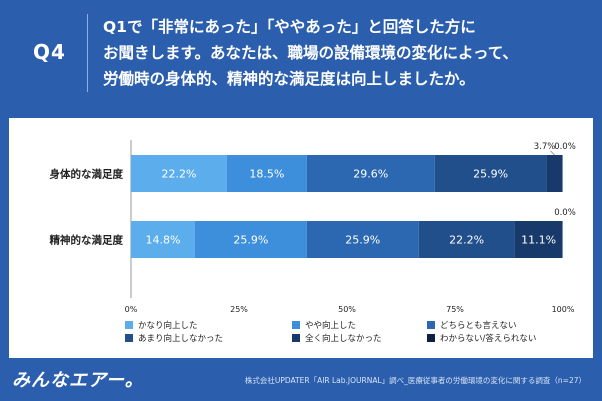  I want to click on legend-label: どちらとも言えない, so click(478, 325).